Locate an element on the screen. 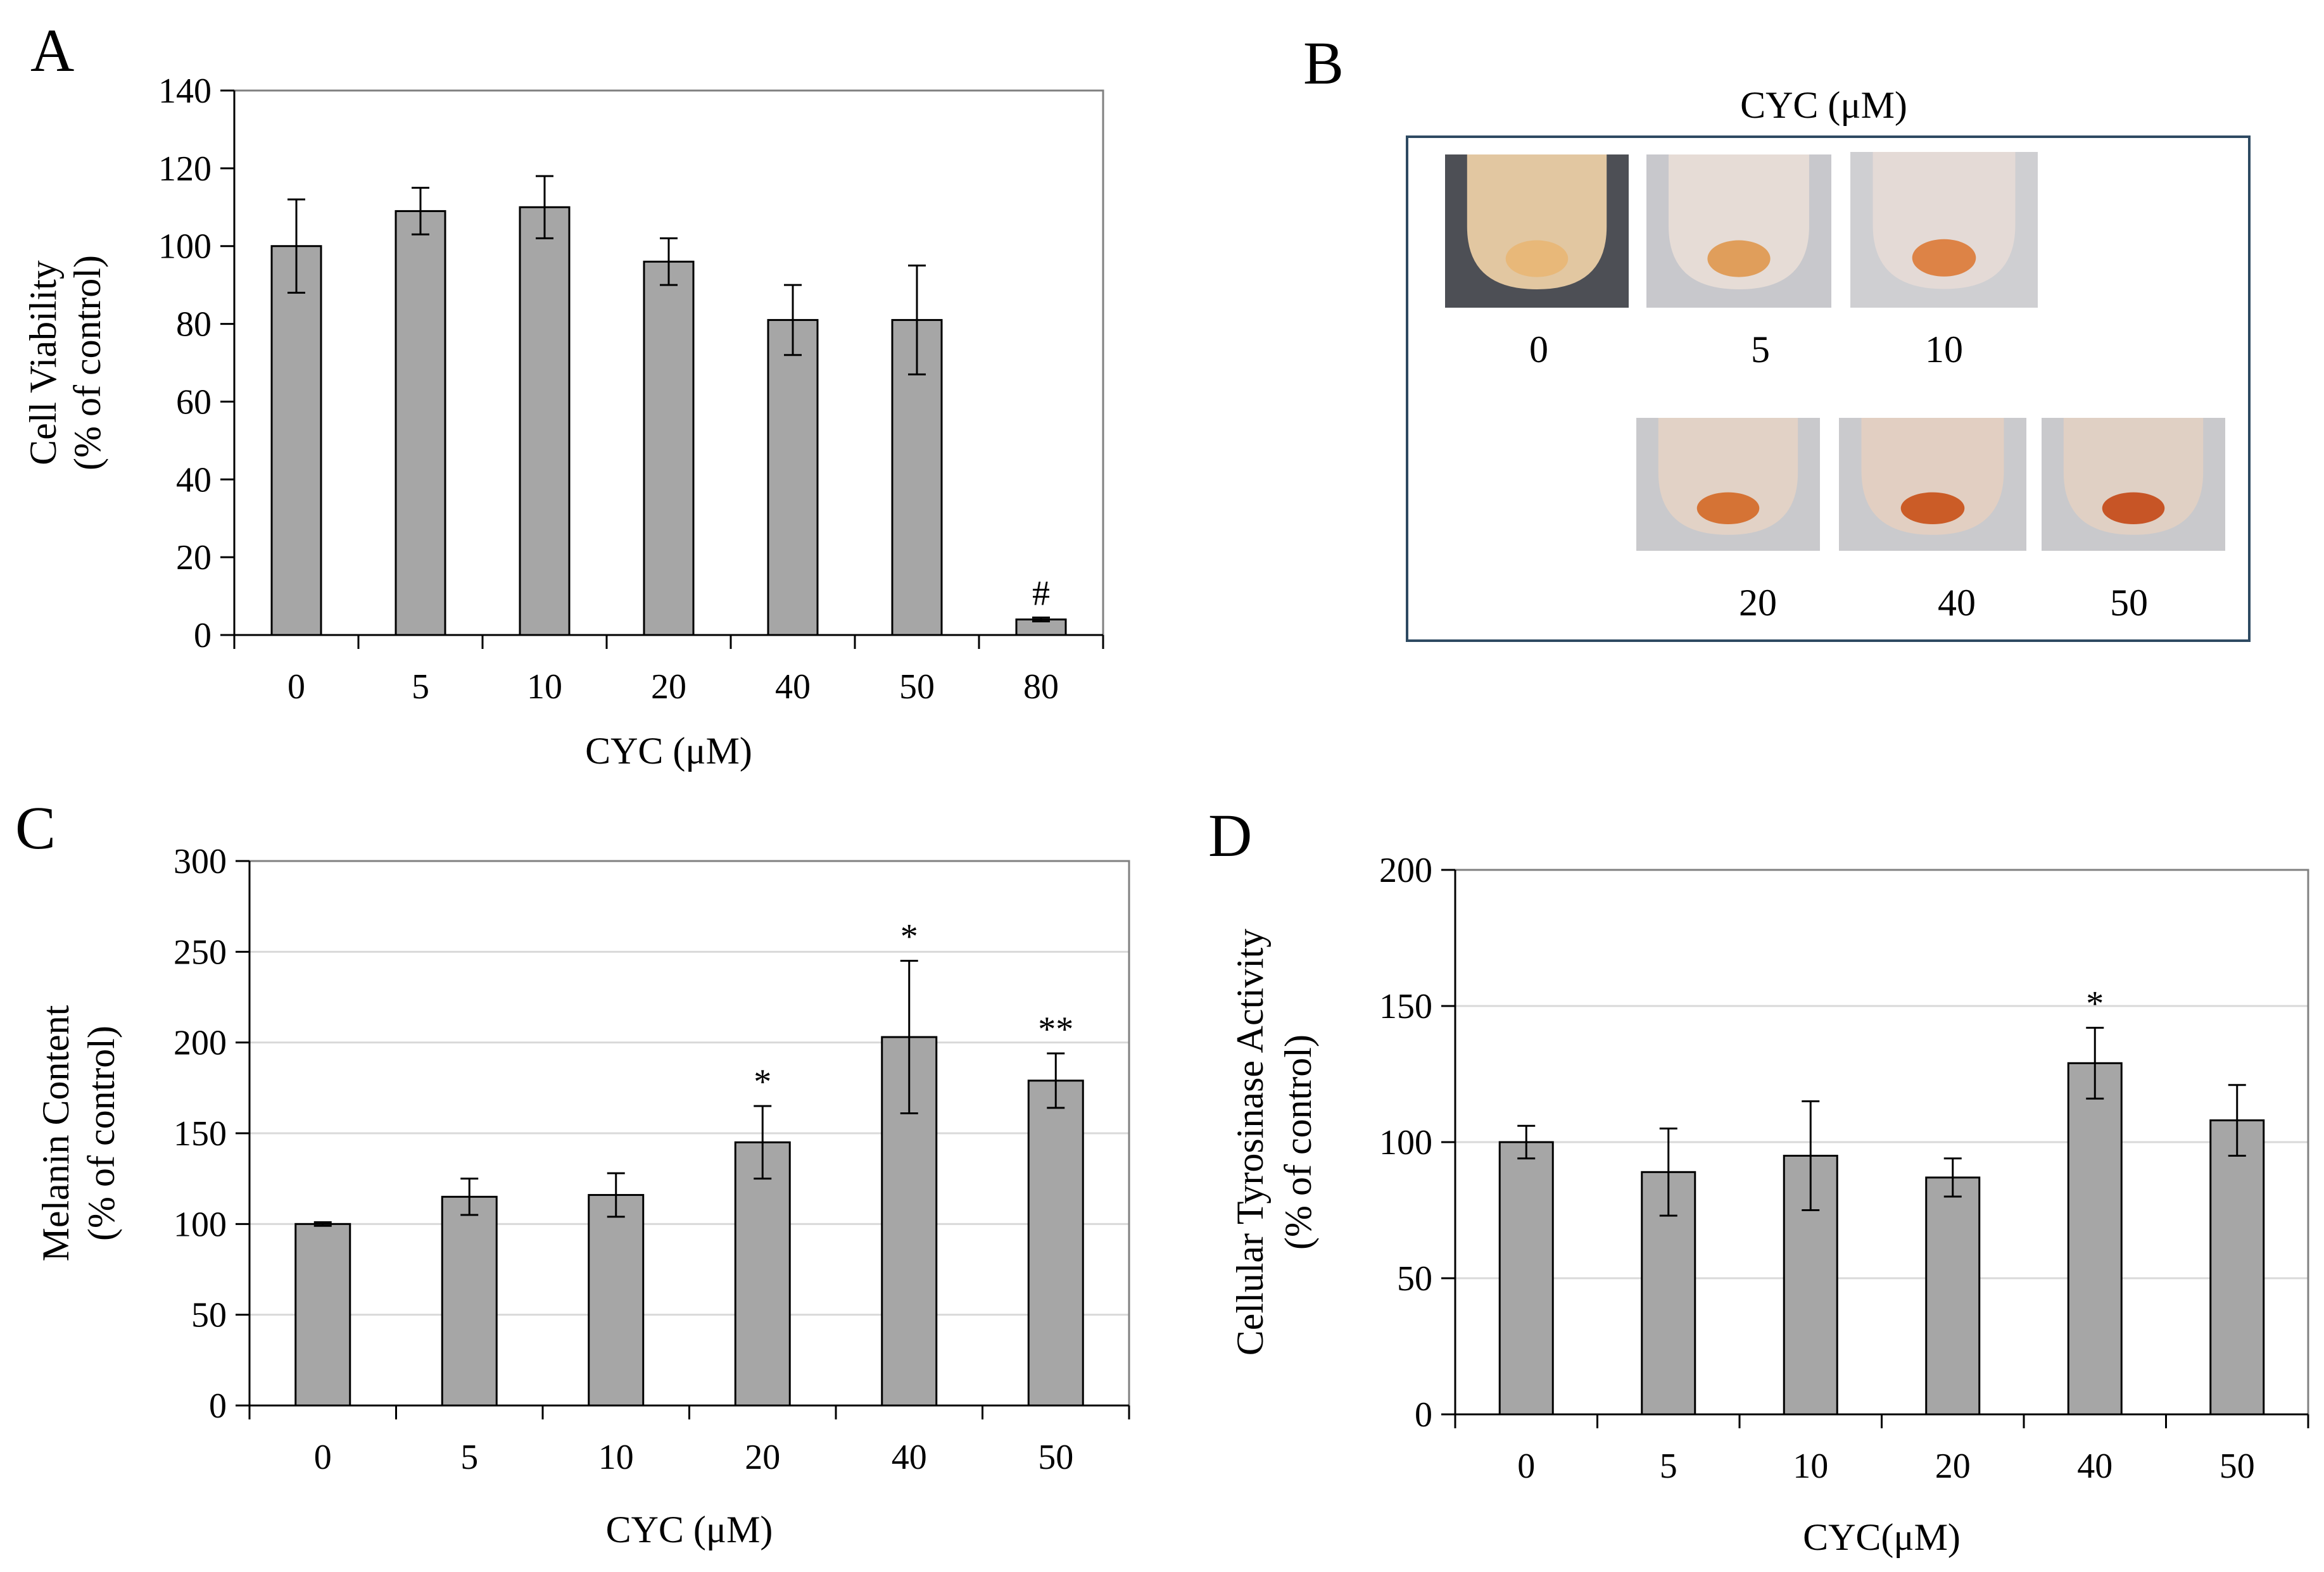 The height and width of the screenshot is (1572, 2324). panel-letter-d: D is located at coordinates (1230, 835).